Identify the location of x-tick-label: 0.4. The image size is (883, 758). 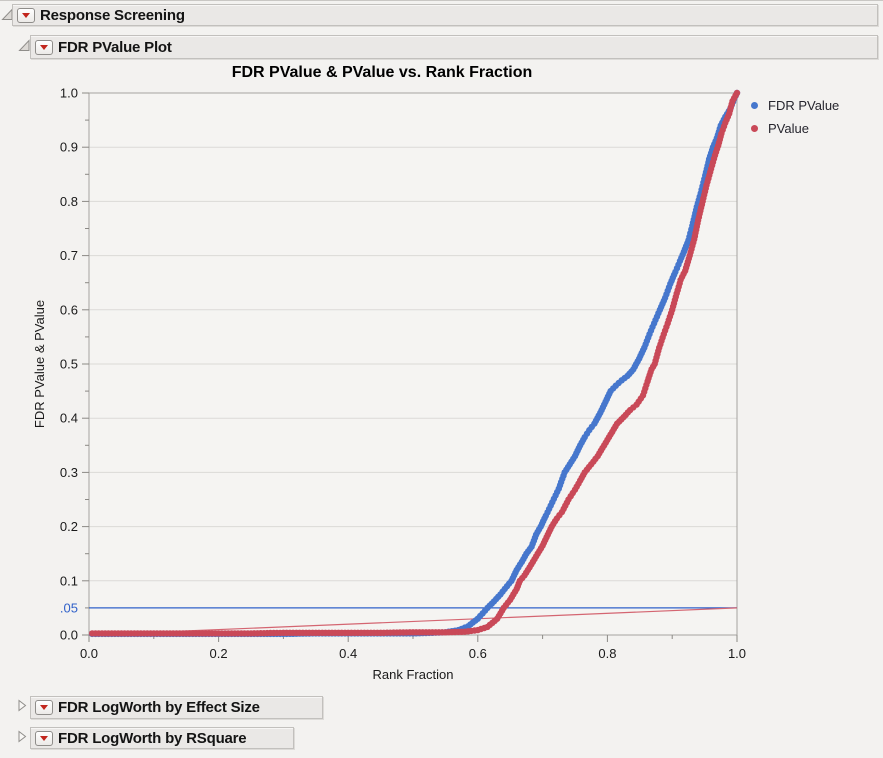
(348, 653).